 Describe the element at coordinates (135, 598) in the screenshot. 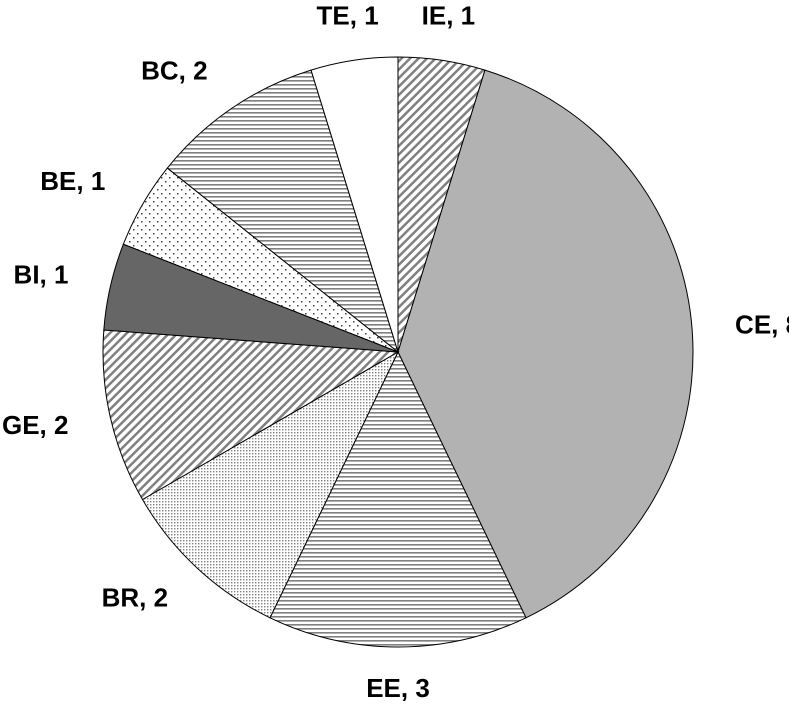

I see `slice-label: BR, 2` at that location.